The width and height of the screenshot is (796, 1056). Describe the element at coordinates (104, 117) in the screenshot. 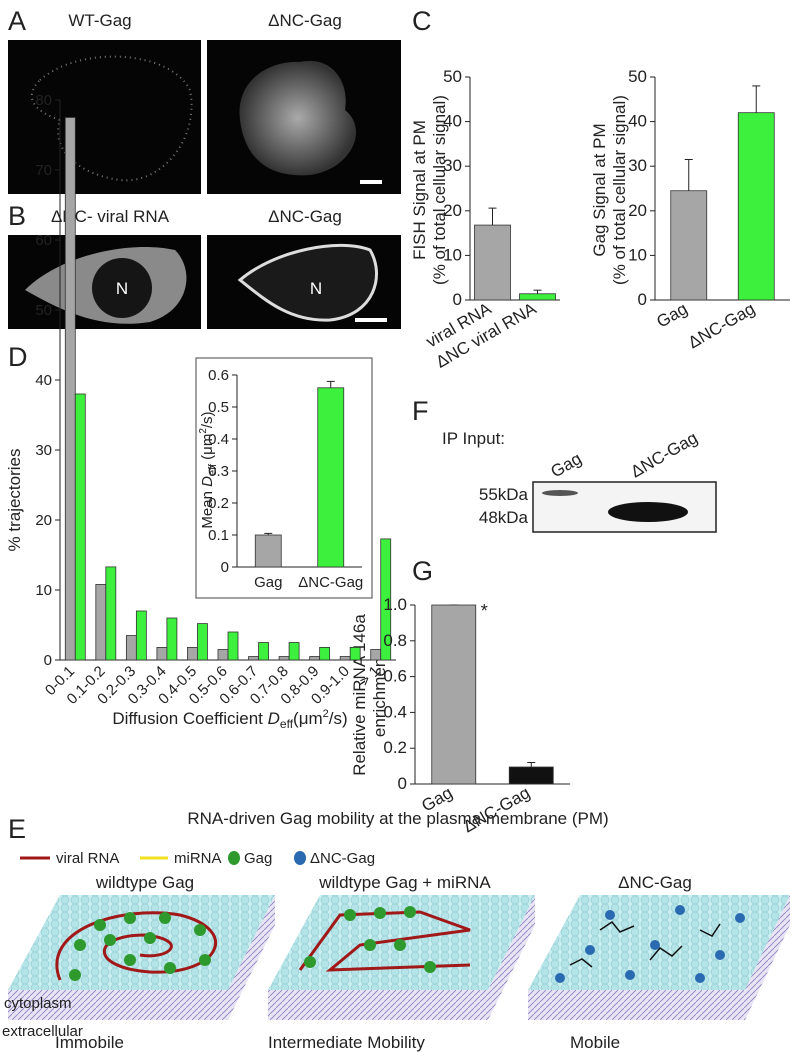

I see `micrograph` at that location.